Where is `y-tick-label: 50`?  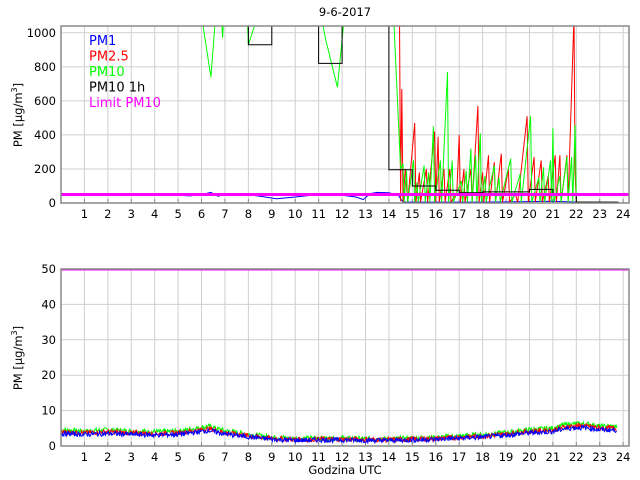
y-tick-label: 50 is located at coordinates (48, 269).